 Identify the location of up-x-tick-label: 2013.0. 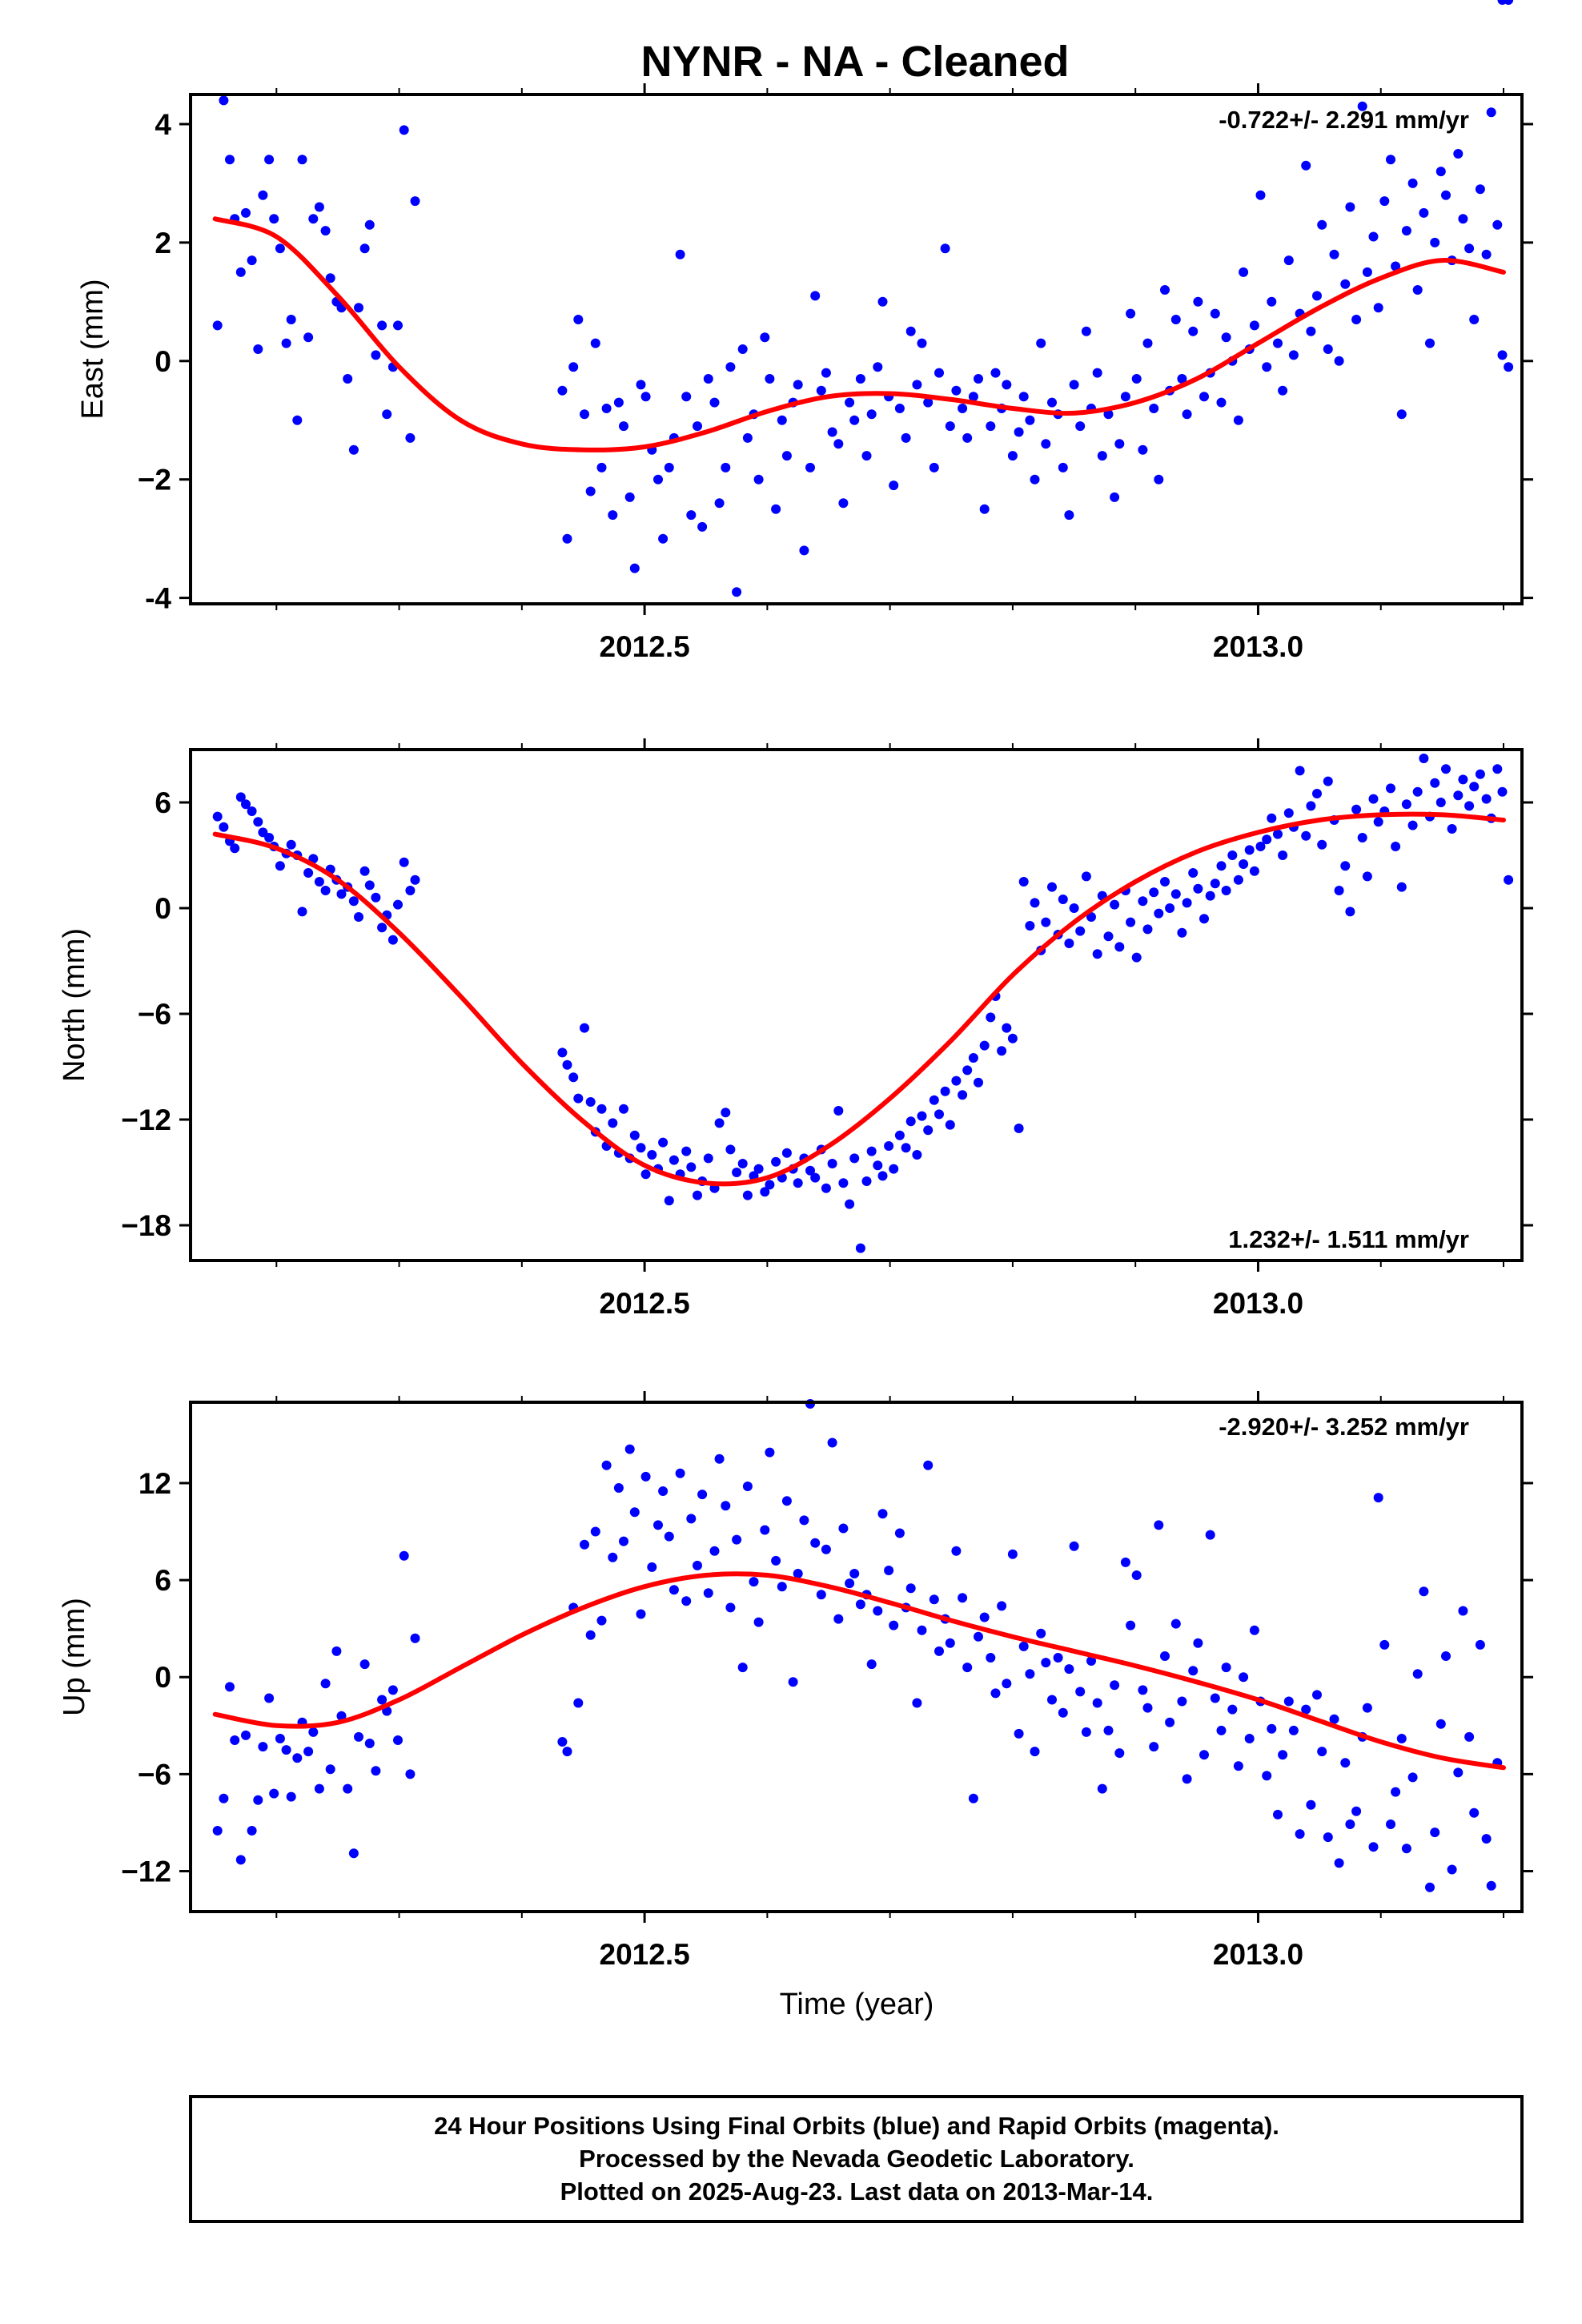
(1258, 1955).